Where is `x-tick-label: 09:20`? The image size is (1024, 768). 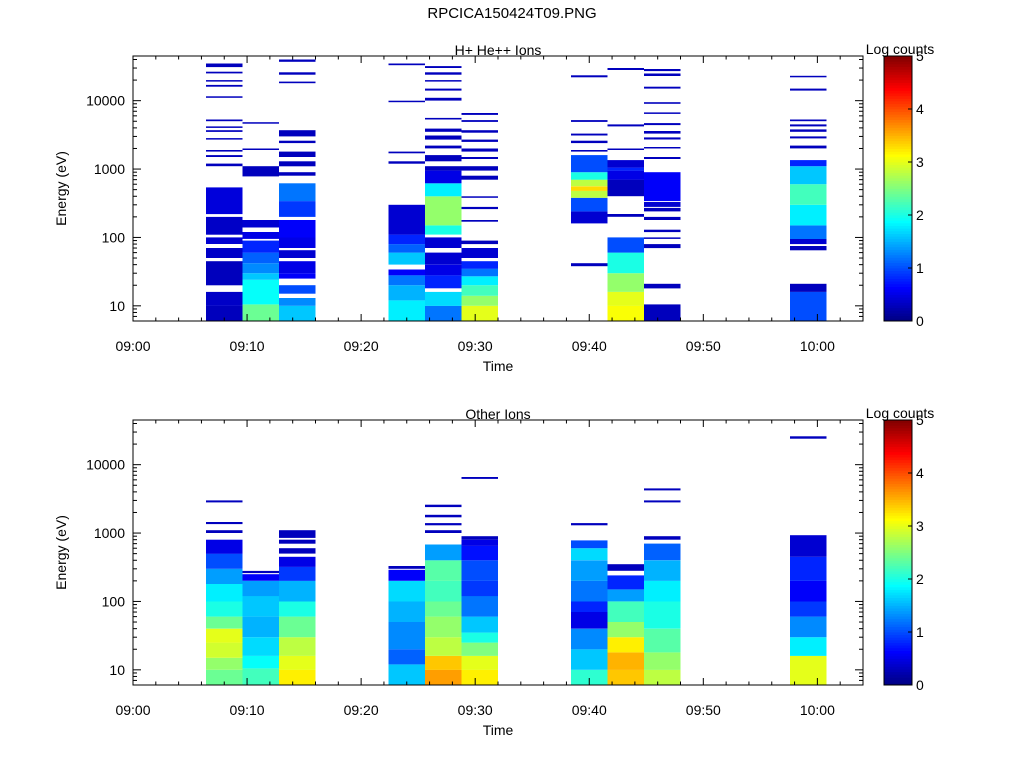 x-tick-label: 09:20 is located at coordinates (361, 346).